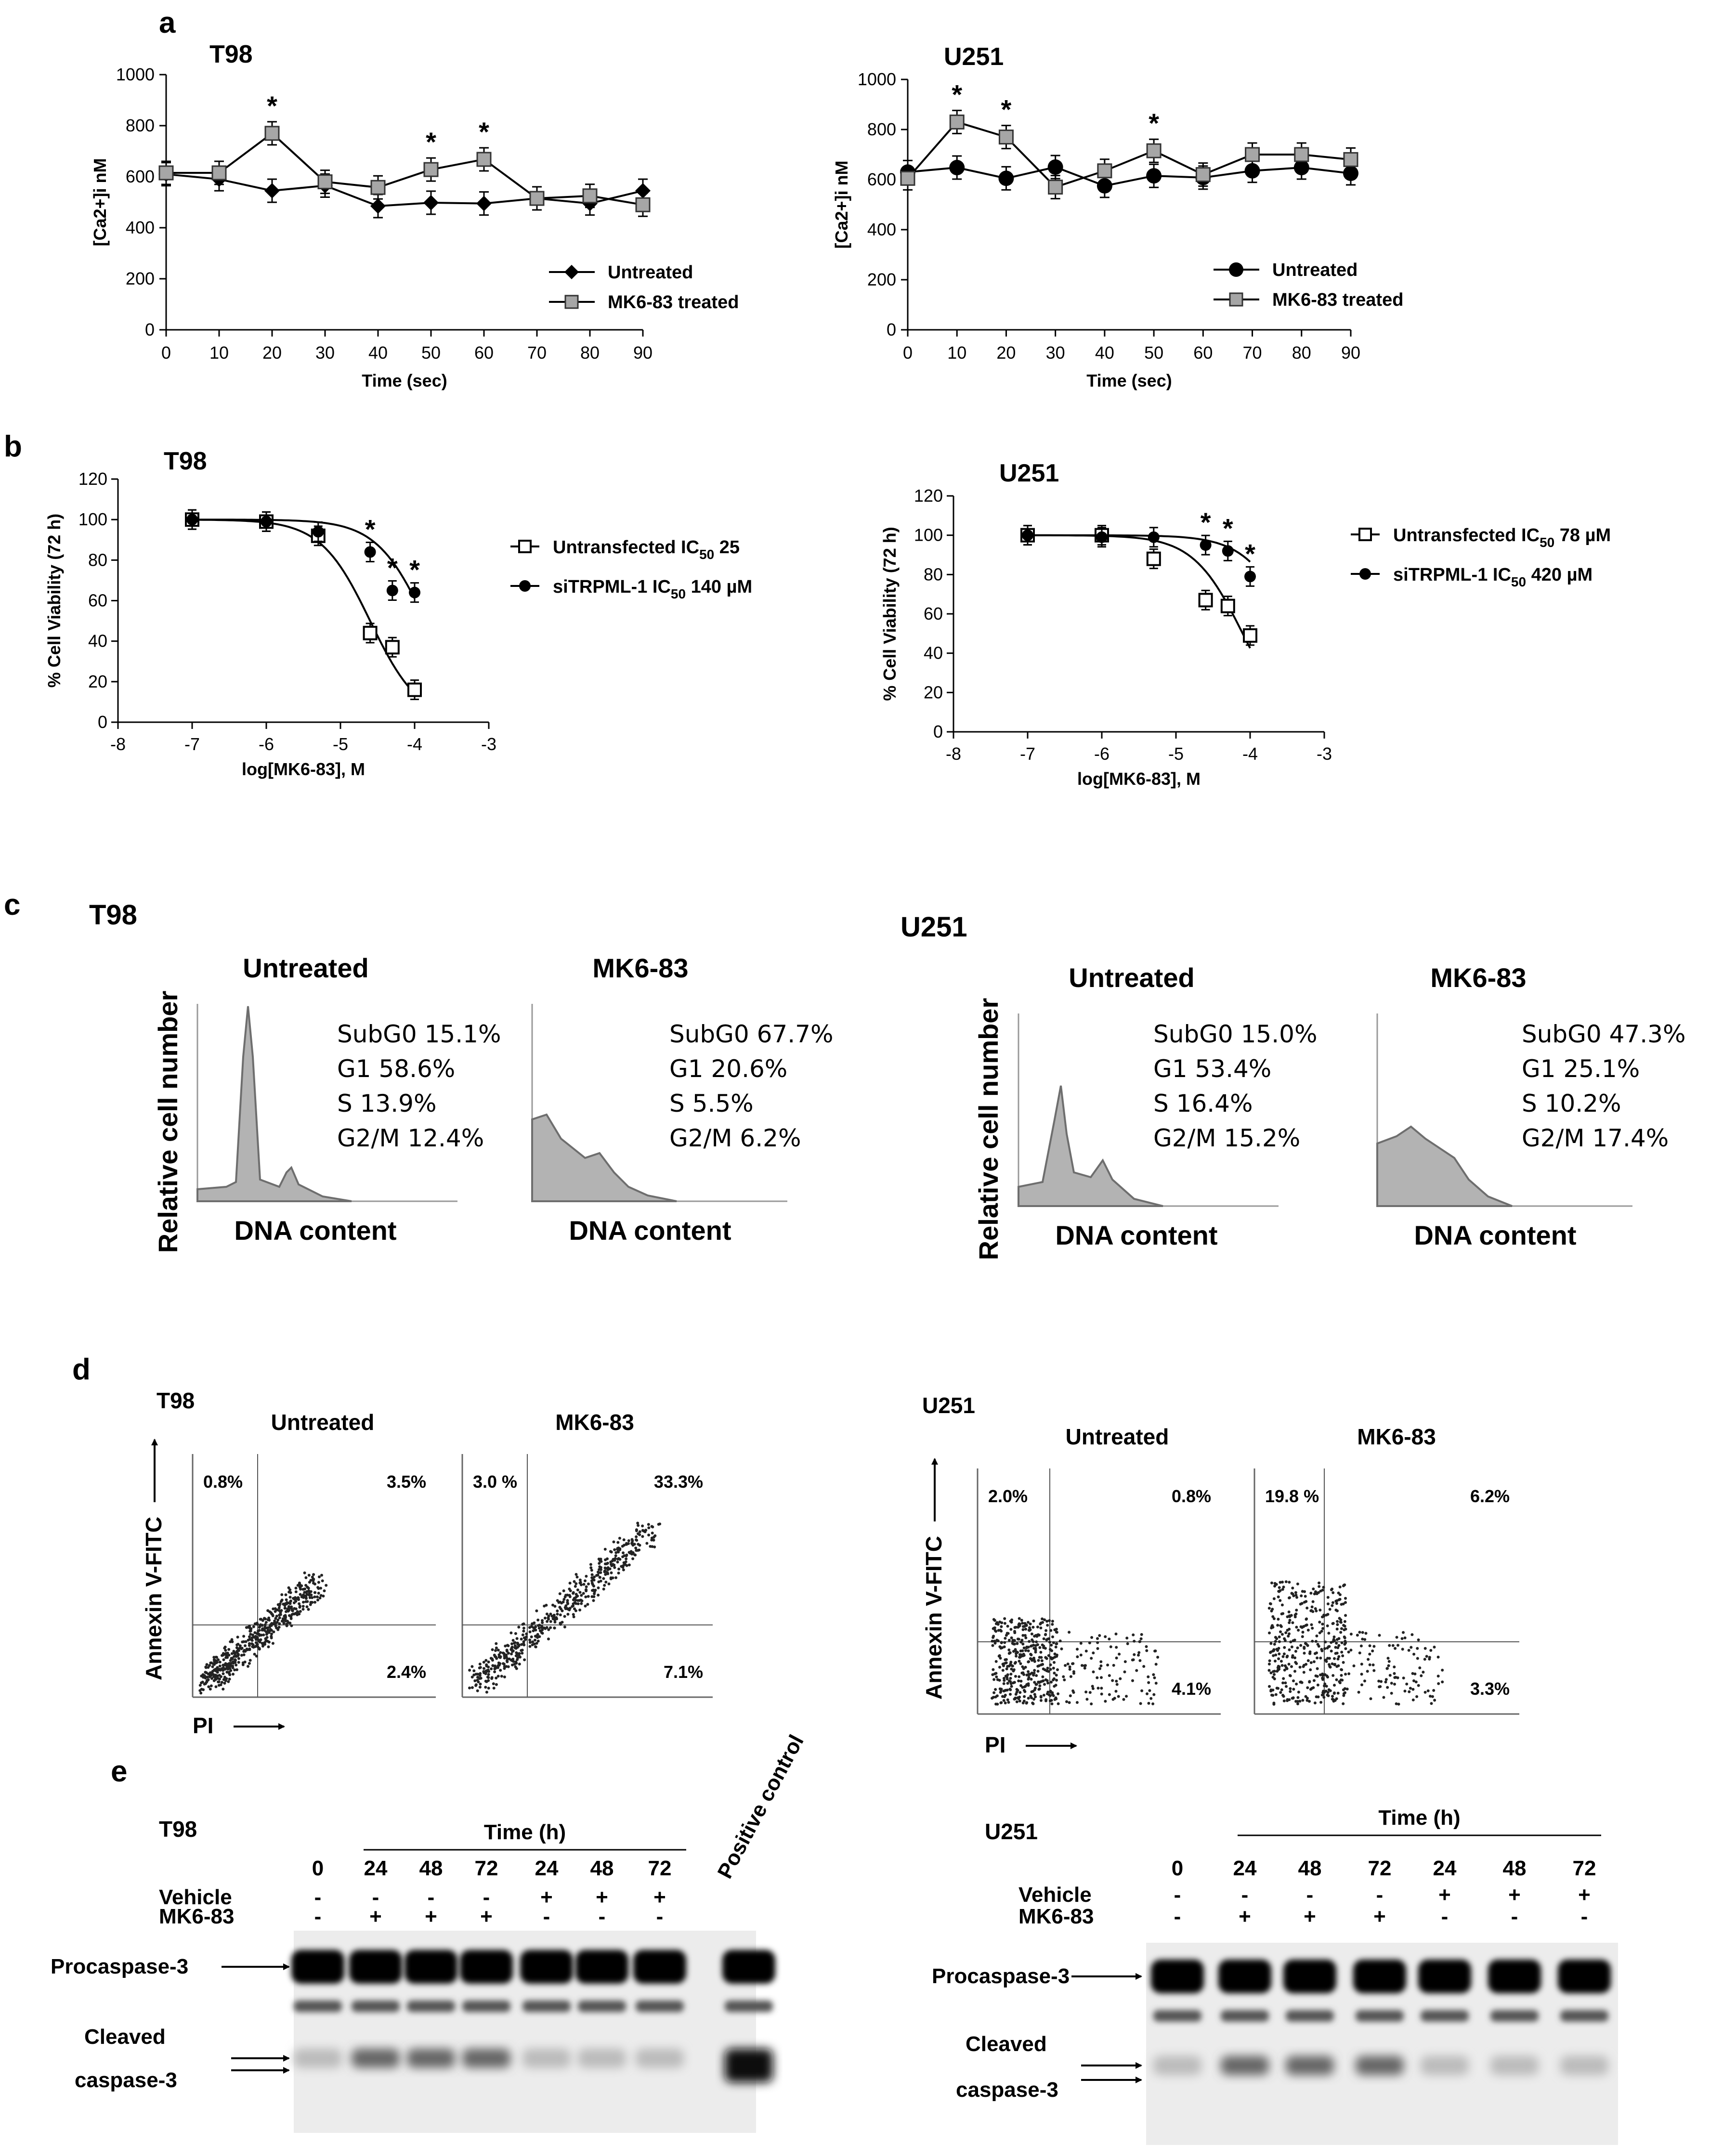 This screenshot has width=1710, height=2156. What do you see at coordinates (1177, 1895) in the screenshot?
I see `vehicle-sign: -` at bounding box center [1177, 1895].